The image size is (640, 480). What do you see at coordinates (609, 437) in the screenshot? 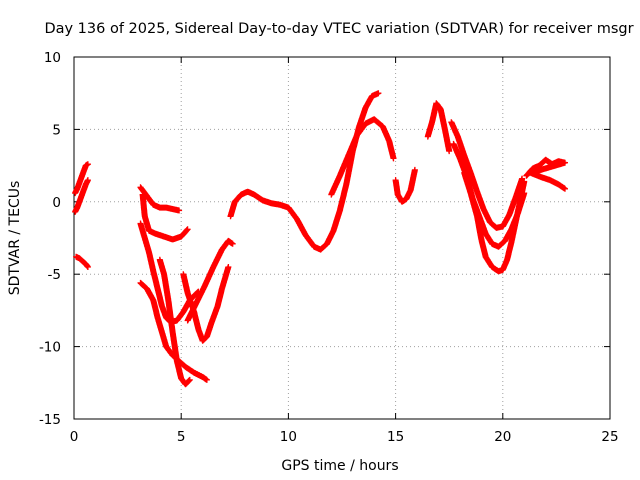
I see `x-tick-label: 25` at bounding box center [609, 437].